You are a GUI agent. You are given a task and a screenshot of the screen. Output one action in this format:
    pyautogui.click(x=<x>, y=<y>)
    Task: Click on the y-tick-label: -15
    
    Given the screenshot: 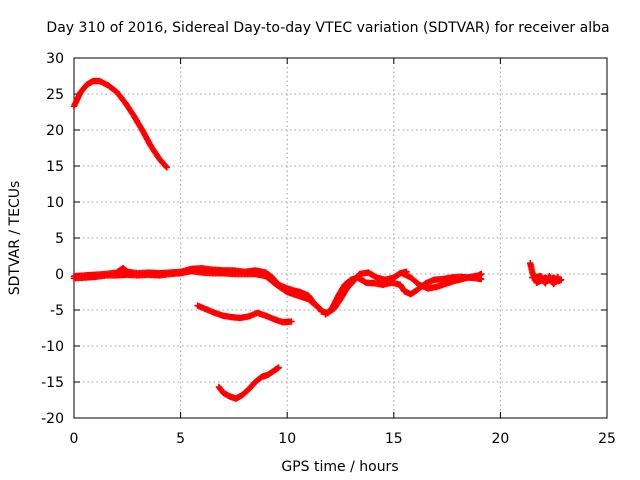 What is the action you would take?
    pyautogui.click(x=52, y=383)
    